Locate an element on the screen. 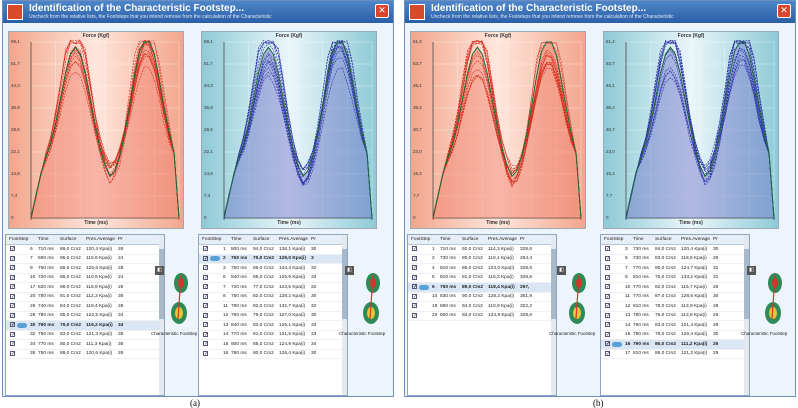 This screenshot has width=798, height=408. table-row: ✓ 10 830 ms 90,0 Cm2 128,2 Kpa(i) 361,9 is located at coordinates (482, 297).